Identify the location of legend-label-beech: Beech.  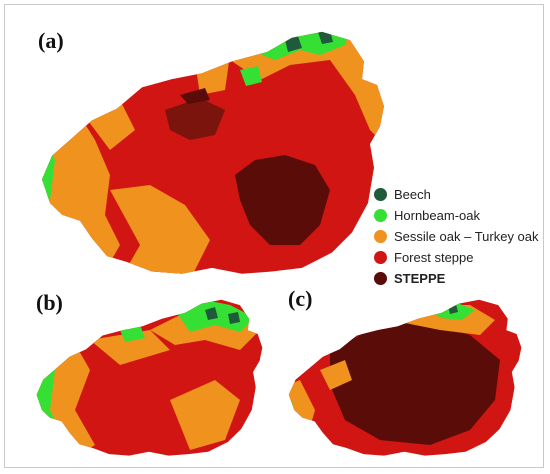
(412, 194).